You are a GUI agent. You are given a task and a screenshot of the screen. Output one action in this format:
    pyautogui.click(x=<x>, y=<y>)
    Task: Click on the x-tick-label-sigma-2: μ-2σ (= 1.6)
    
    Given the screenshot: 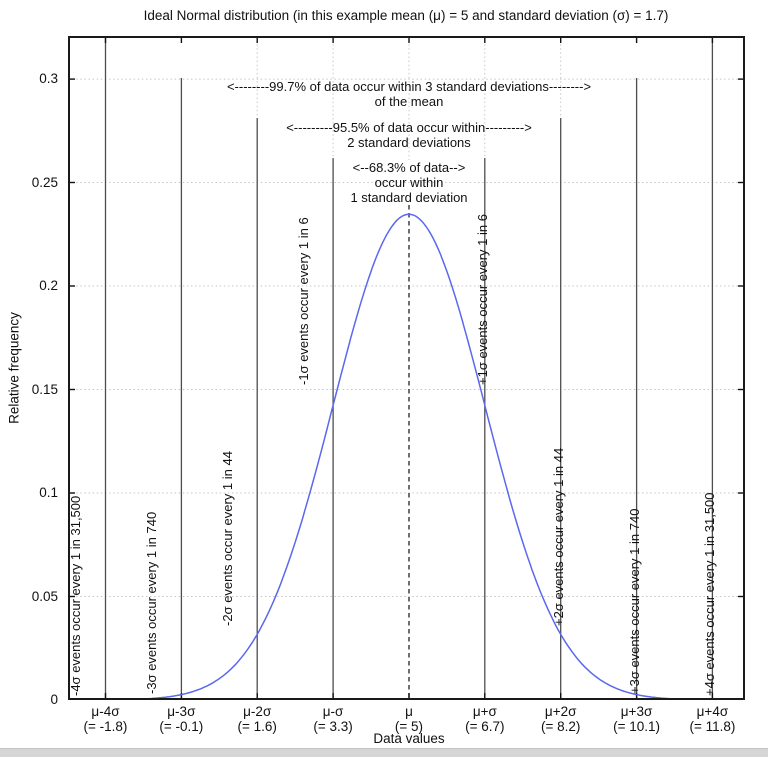 What is the action you would take?
    pyautogui.click(x=257, y=719)
    